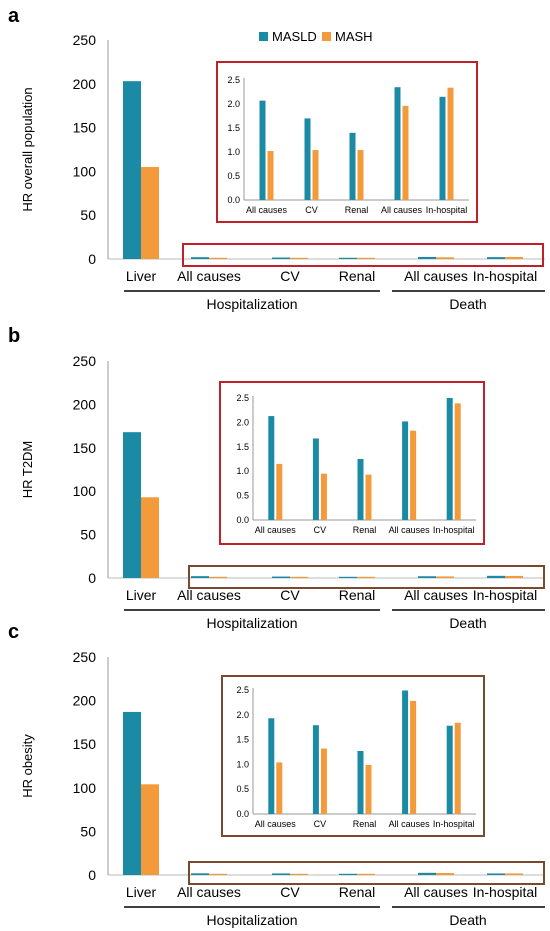  I want to click on x-tick-label: CV, so click(290, 595).